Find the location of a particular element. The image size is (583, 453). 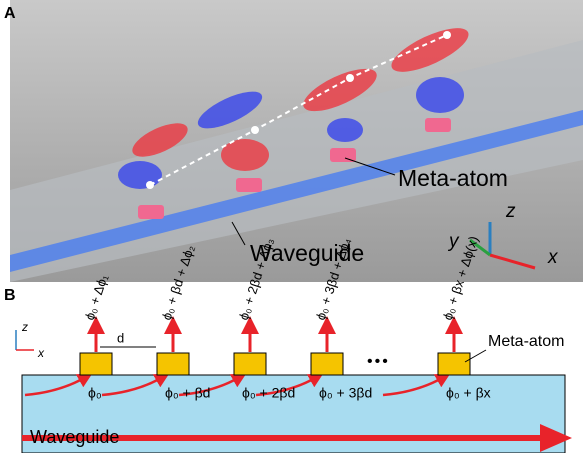

meta-atoms-3d is located at coordinates (294, 168).